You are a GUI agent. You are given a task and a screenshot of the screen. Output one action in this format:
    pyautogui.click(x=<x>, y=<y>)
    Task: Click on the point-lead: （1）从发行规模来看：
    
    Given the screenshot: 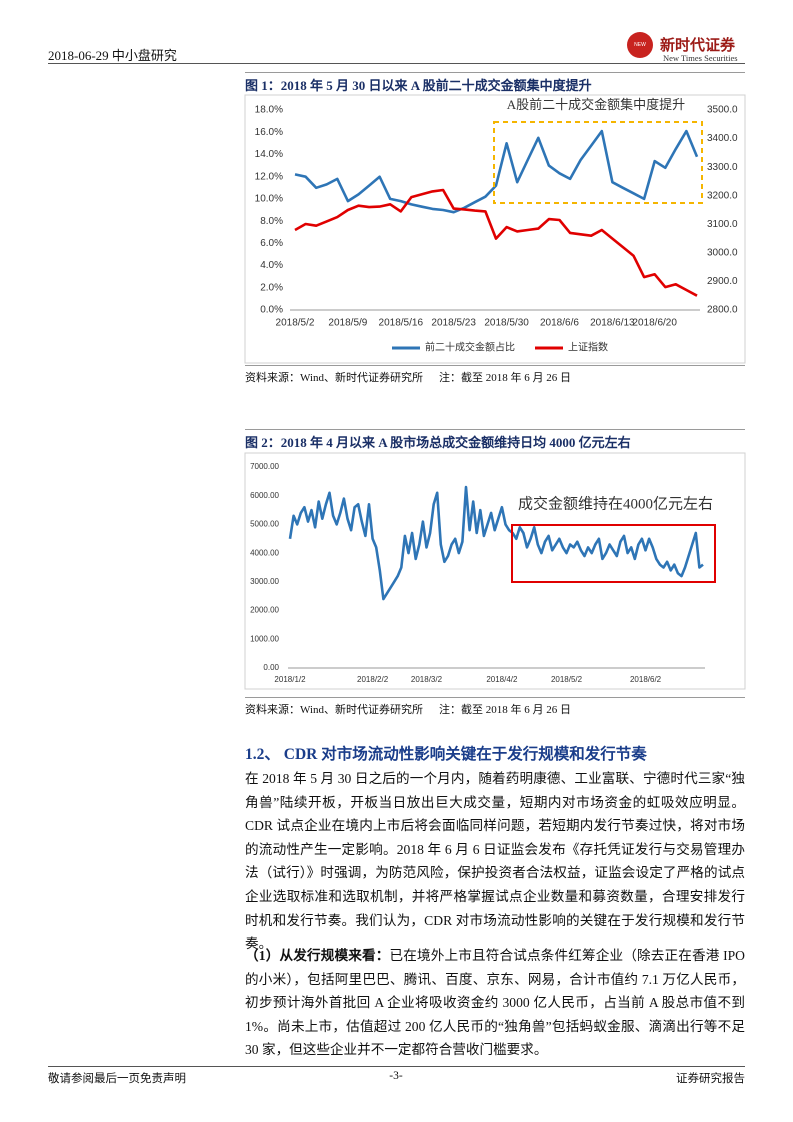 What is the action you would take?
    pyautogui.click(x=317, y=955)
    